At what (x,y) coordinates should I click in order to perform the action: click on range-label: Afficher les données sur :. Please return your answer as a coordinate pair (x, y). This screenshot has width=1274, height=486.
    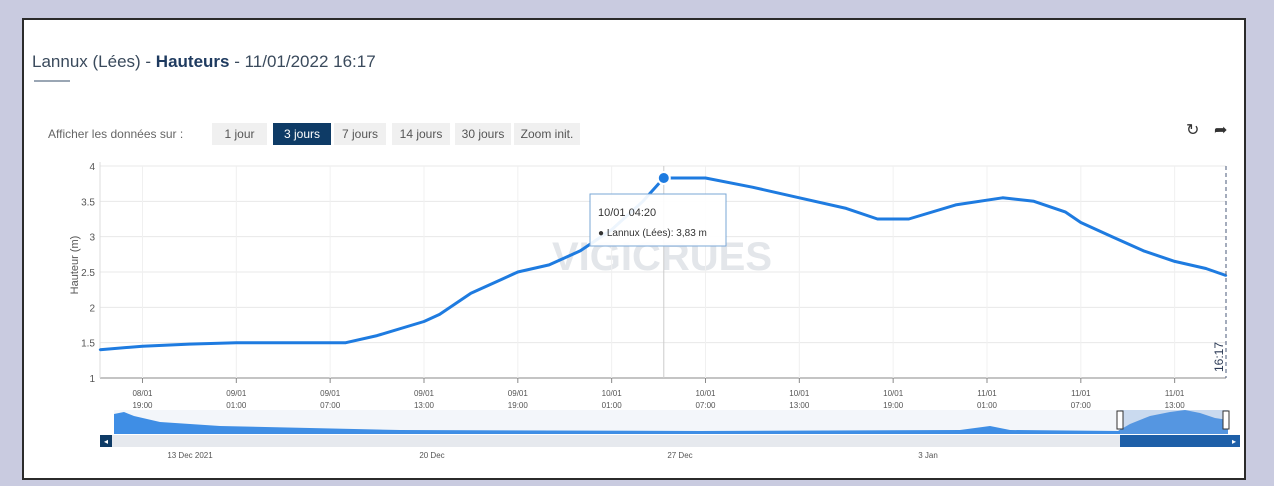
    Looking at the image, I should click on (116, 134).